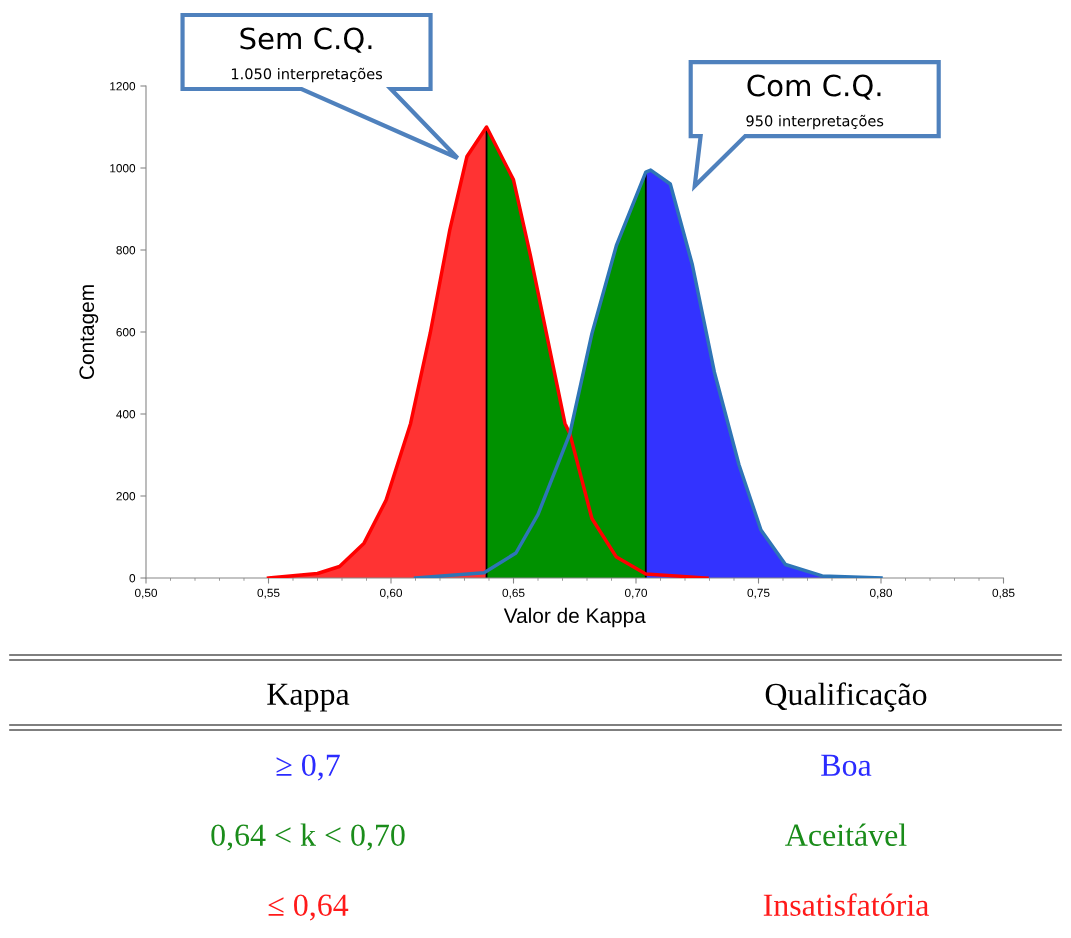  What do you see at coordinates (881, 593) in the screenshot?
I see `x-tick-label: 0,80` at bounding box center [881, 593].